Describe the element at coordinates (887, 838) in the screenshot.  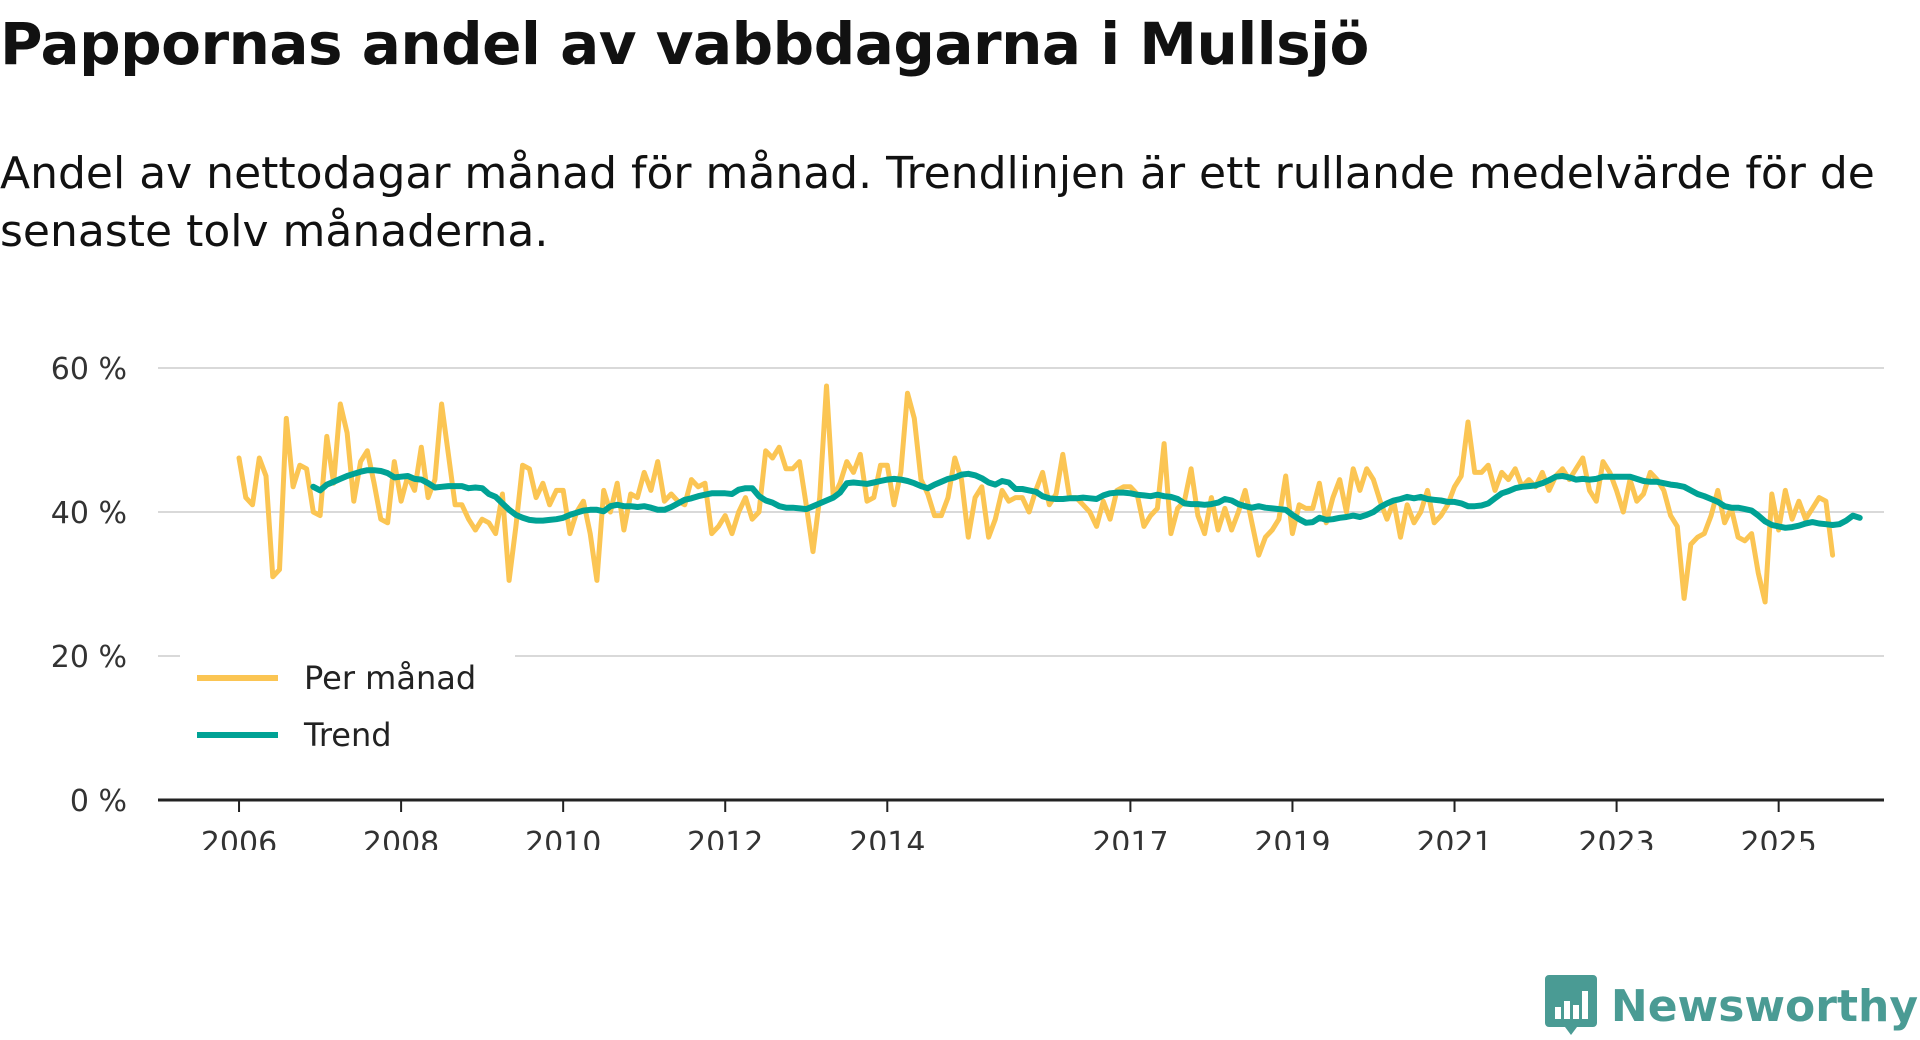
I see `x-tick-label: 2014` at that location.